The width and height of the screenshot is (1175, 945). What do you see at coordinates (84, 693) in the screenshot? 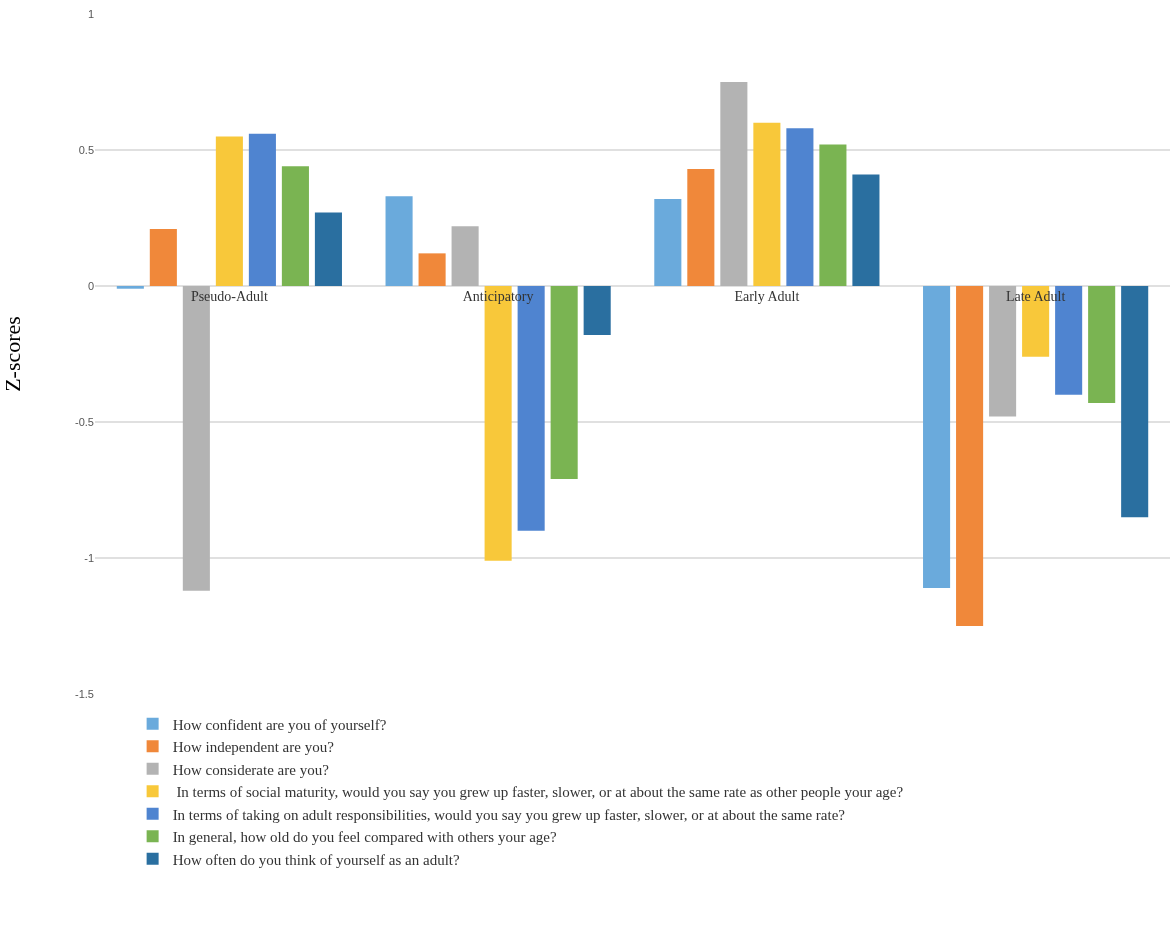
I see `y-tick-label: -1.5` at bounding box center [84, 693].